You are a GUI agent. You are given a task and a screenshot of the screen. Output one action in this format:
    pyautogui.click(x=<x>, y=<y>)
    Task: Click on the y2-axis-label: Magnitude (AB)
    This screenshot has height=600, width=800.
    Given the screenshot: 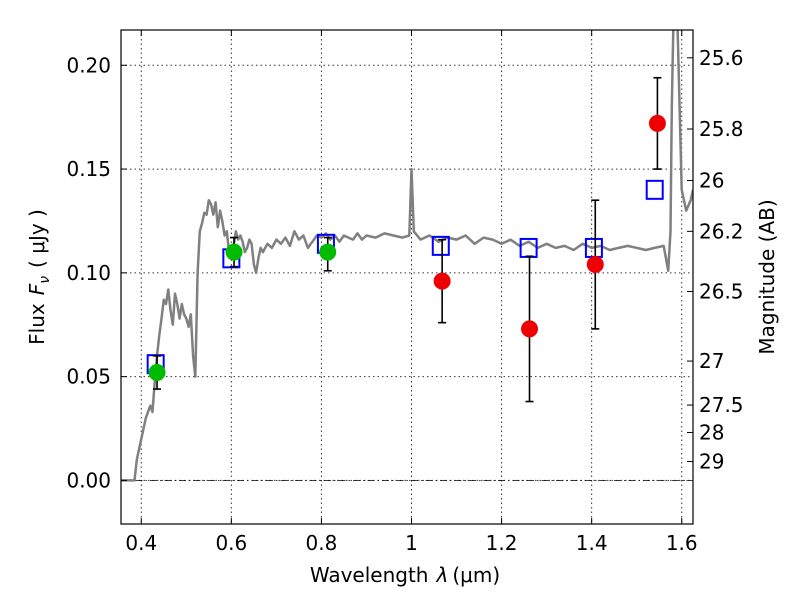 What is the action you would take?
    pyautogui.click(x=767, y=276)
    